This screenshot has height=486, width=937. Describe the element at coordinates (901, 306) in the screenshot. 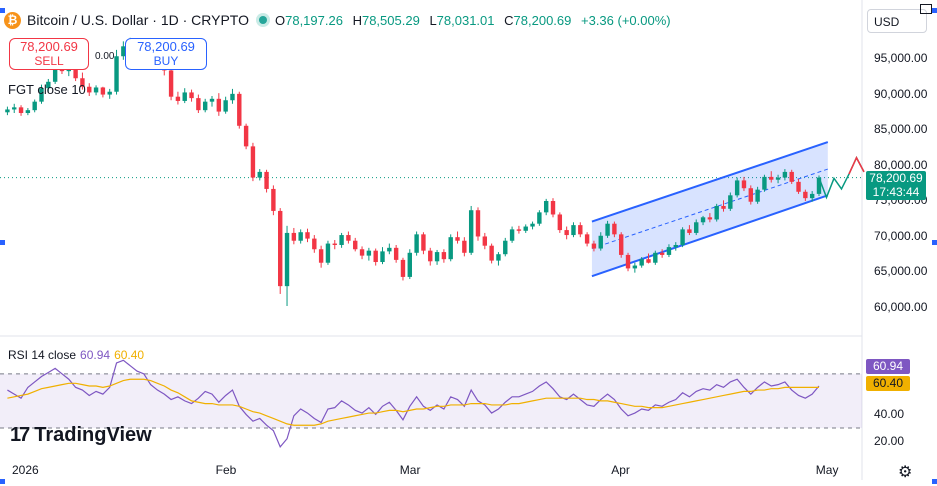

I see `price-tick-label: 60,000.00` at that location.